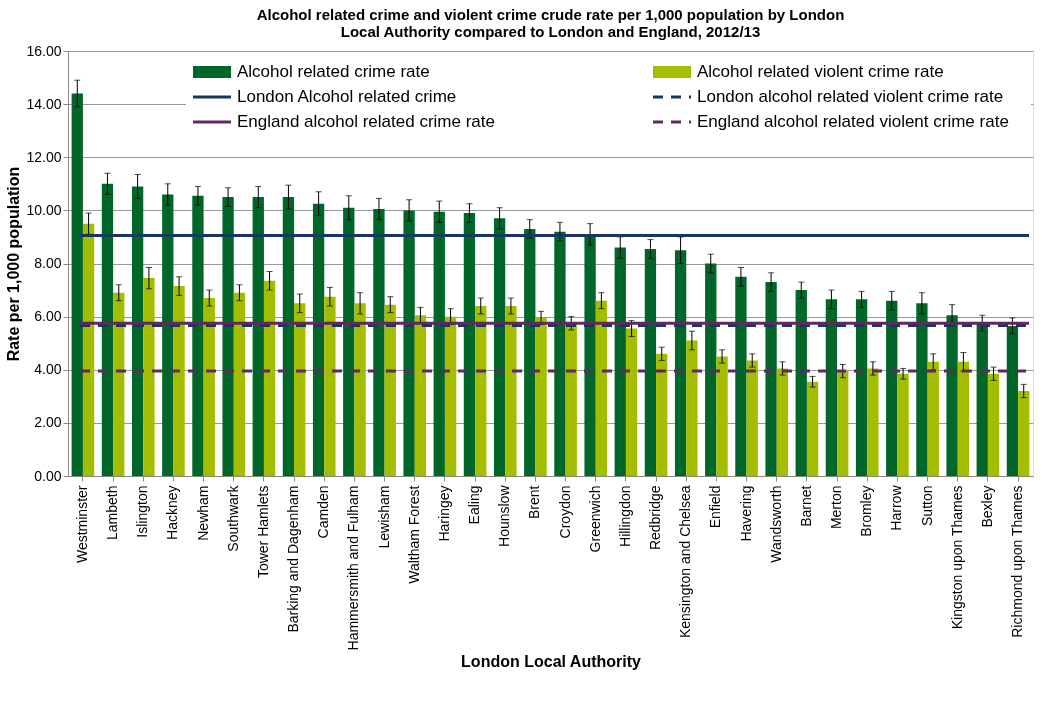 Image resolution: width=1060 pixels, height=706 pixels. Describe the element at coordinates (44, 156) in the screenshot. I see `y-tick-label: 12.00` at that location.